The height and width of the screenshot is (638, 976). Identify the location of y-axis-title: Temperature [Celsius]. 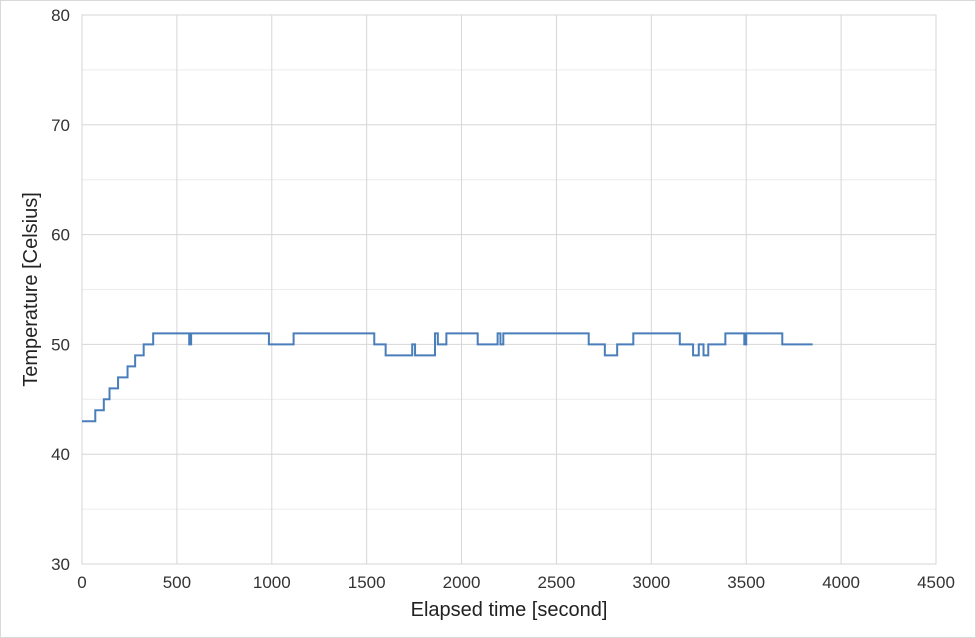
(31, 289).